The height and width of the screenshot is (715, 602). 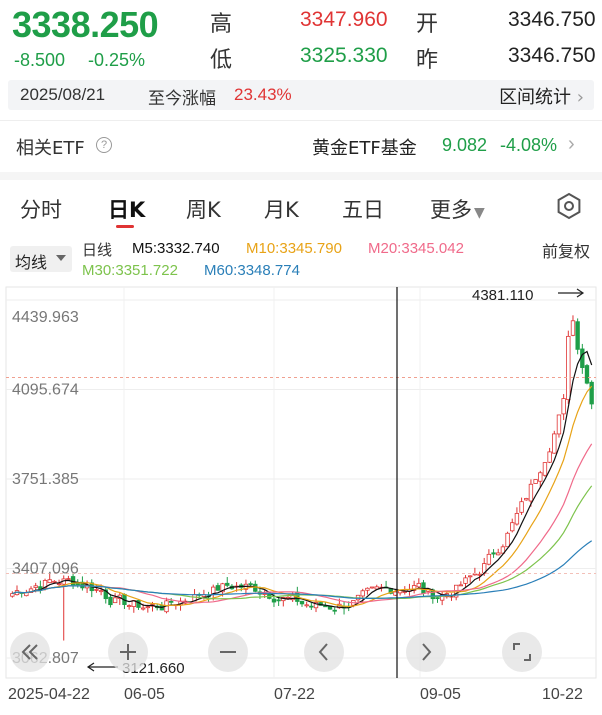 I want to click on prev-close-label: 昨, so click(x=427, y=60).